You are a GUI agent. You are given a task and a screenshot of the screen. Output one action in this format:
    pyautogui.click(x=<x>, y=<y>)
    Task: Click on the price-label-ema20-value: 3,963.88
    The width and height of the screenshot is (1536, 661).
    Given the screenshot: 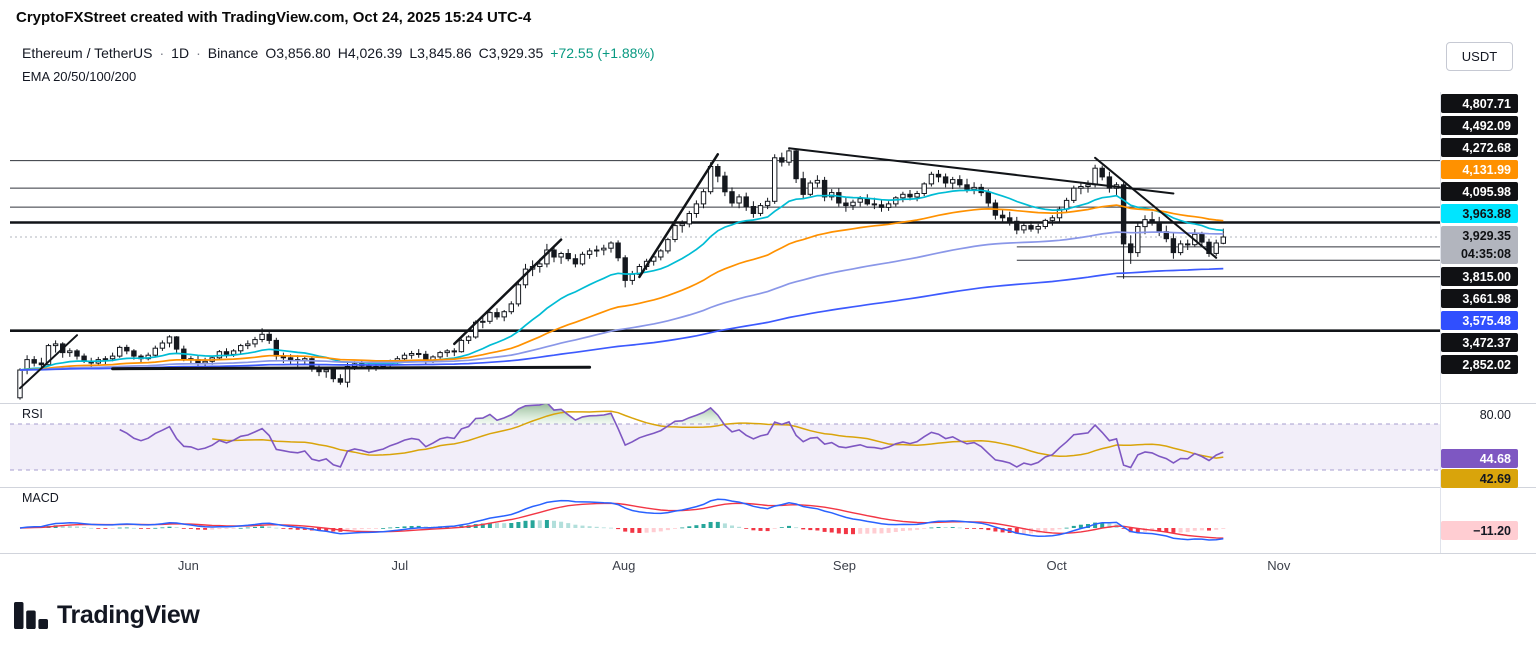 What is the action you would take?
    pyautogui.click(x=1479, y=213)
    